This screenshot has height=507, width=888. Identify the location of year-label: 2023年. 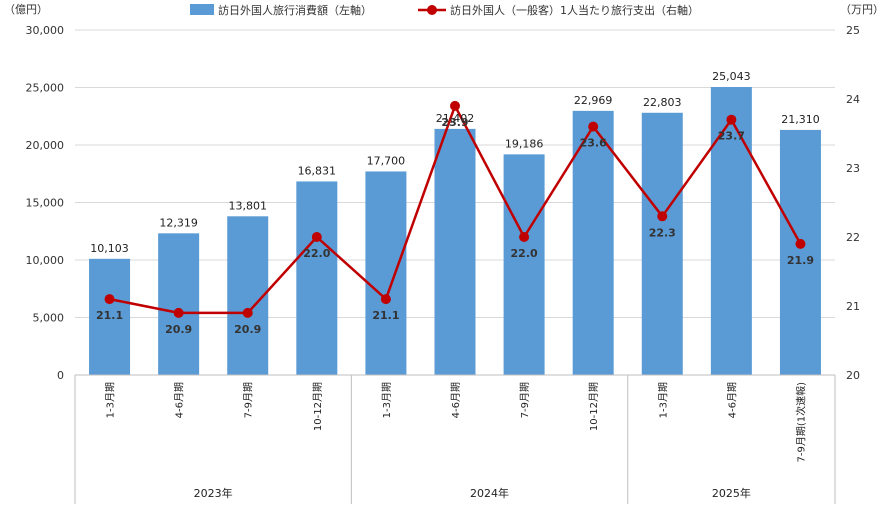
(213, 493).